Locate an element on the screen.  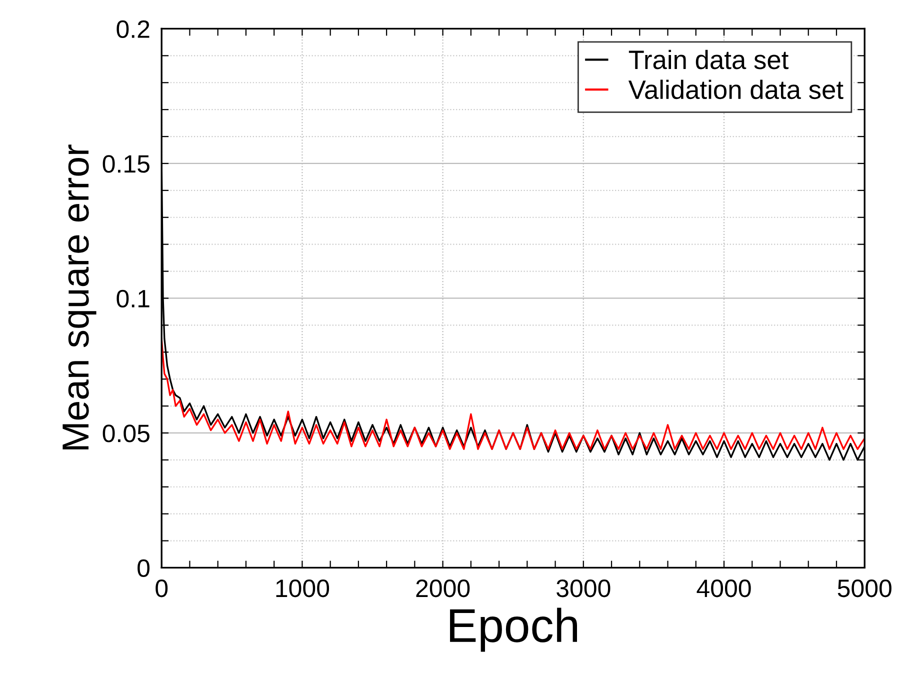
x-tick-label: 0 is located at coordinates (162, 588).